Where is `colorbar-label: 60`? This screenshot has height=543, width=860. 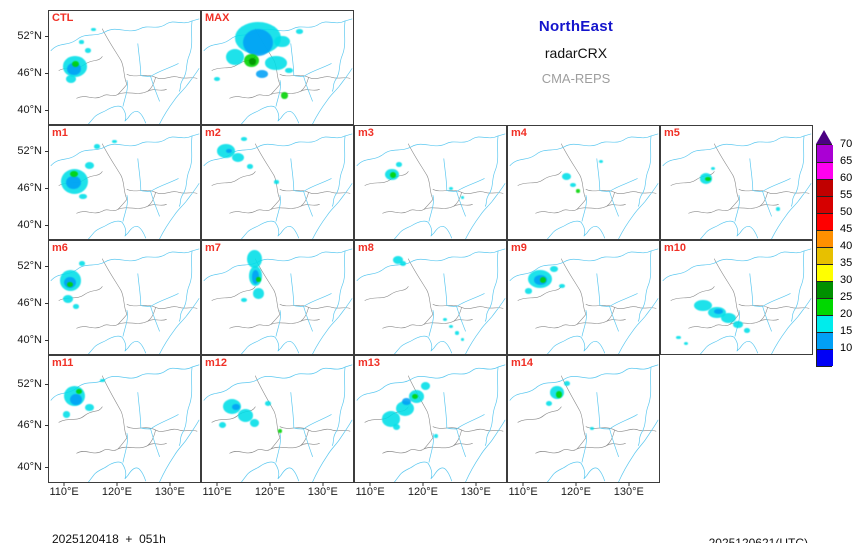 colorbar-label: 60 is located at coordinates (846, 178).